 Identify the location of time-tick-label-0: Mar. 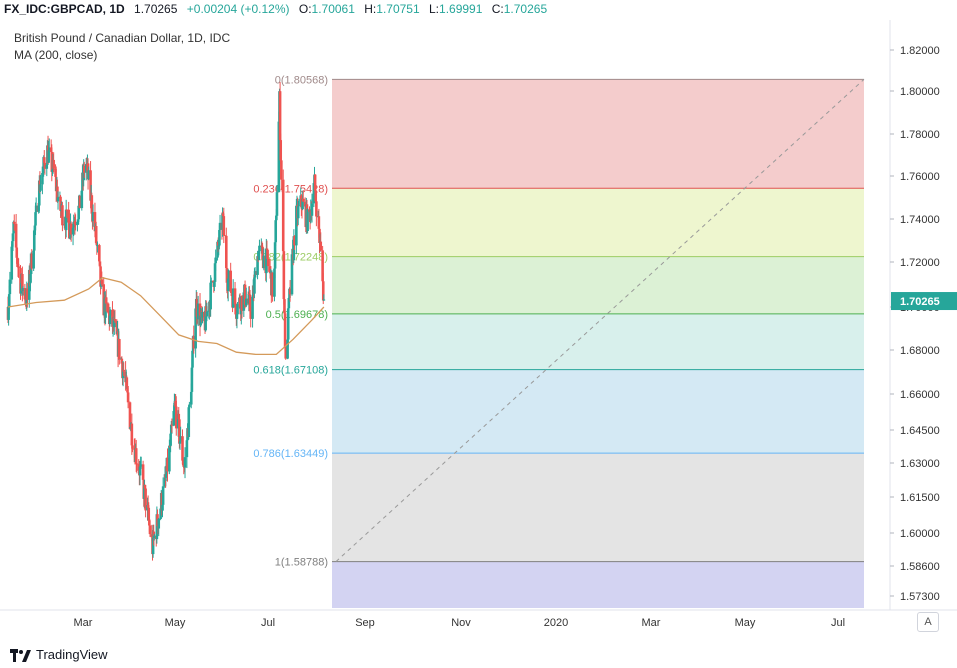
(83, 623).